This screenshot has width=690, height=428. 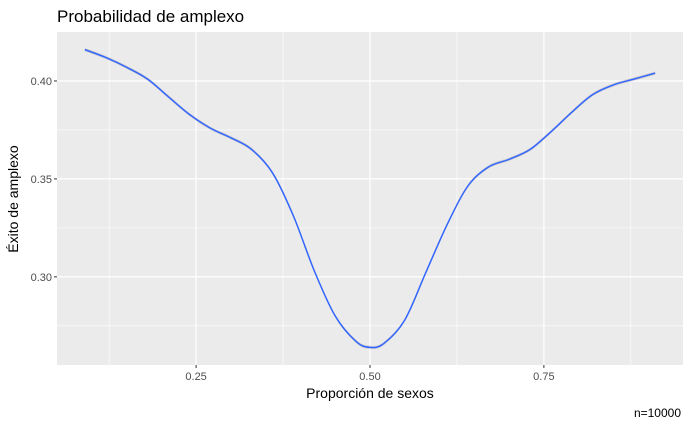 What do you see at coordinates (543, 377) in the screenshot?
I see `x-tick-label: 0.75` at bounding box center [543, 377].